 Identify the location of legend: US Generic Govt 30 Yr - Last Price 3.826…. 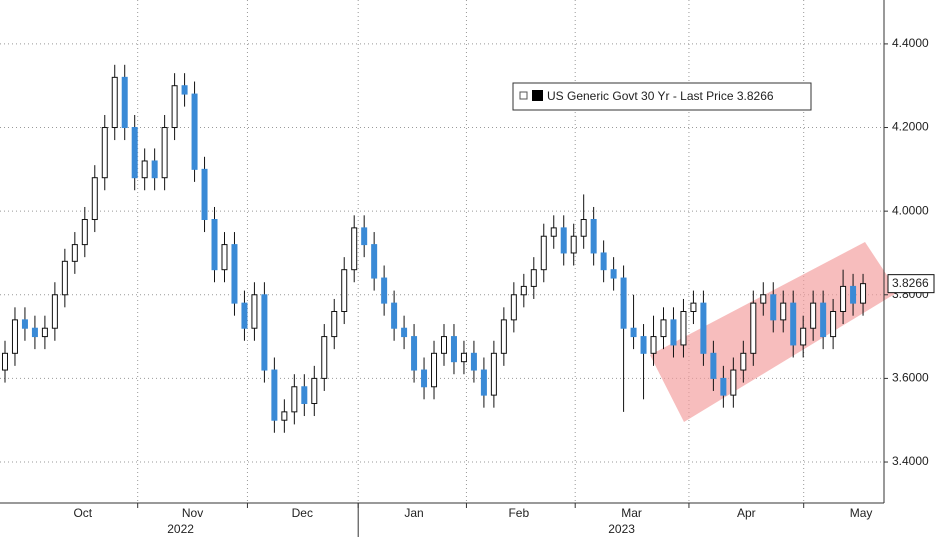
(662, 96).